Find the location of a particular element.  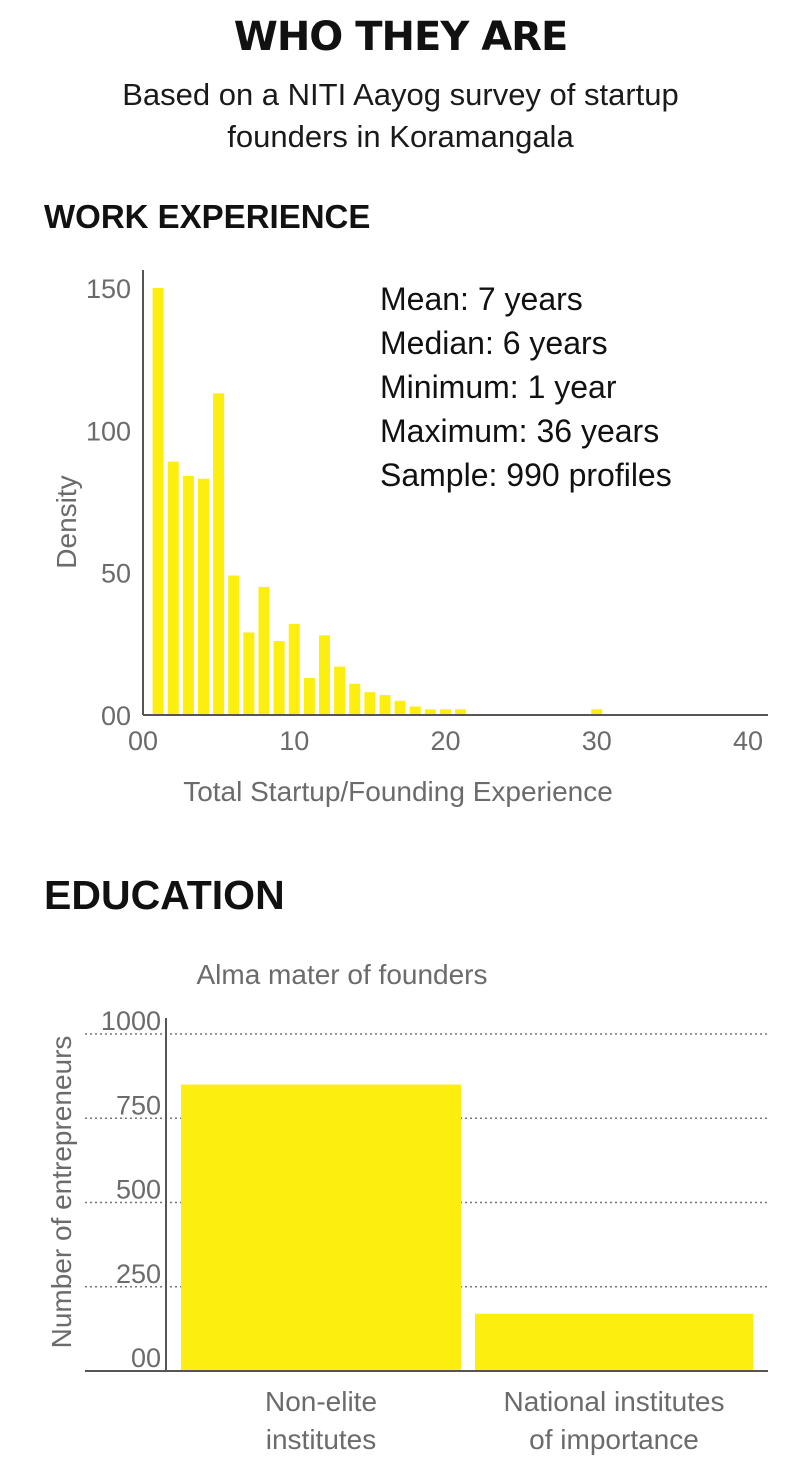

category-label: National institutes is located at coordinates (613, 1401).